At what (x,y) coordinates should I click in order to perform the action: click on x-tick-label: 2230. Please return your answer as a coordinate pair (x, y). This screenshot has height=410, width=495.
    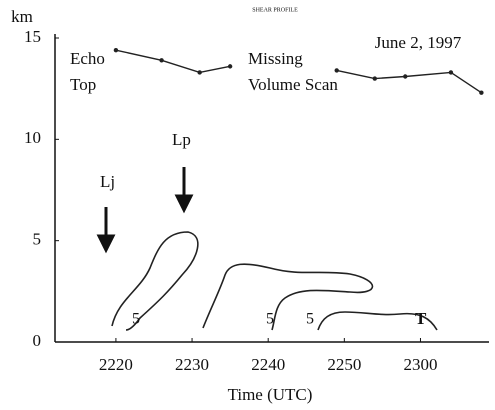
    Looking at the image, I should click on (192, 364).